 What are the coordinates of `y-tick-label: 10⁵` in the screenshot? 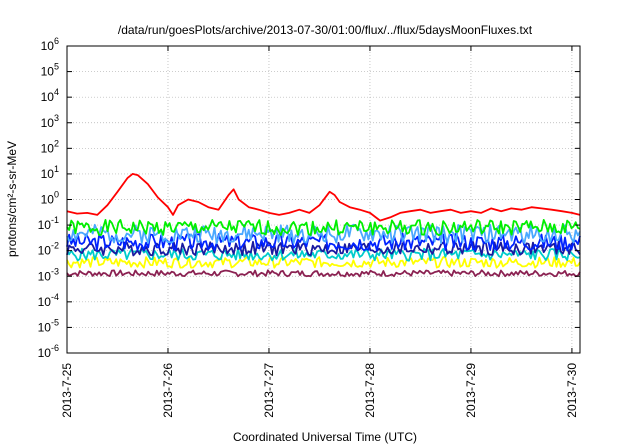 It's located at (50, 70).